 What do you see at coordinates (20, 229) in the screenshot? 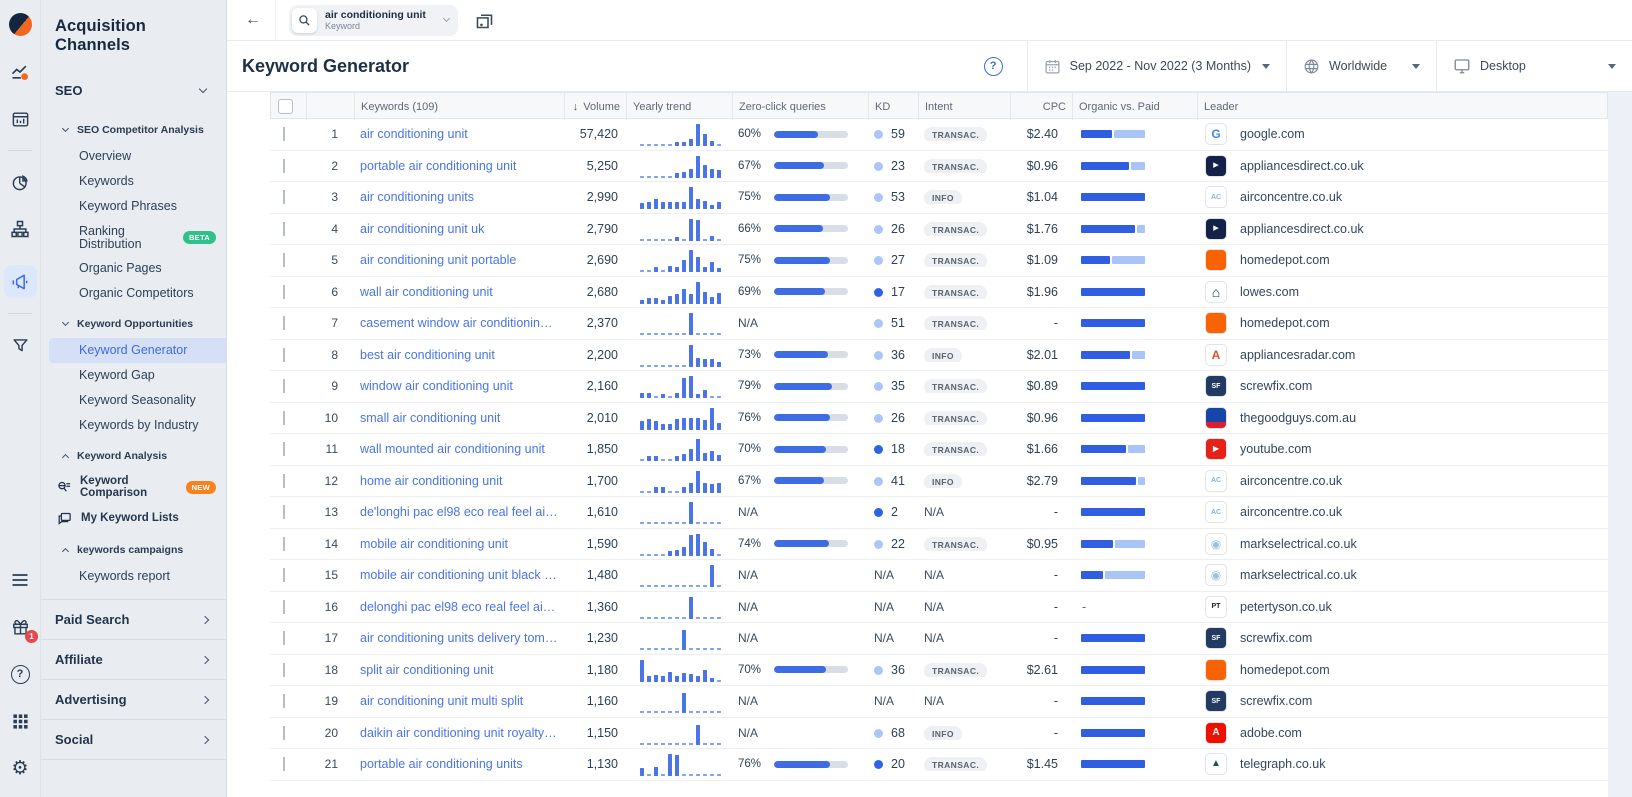
I see `sitemap-icon` at bounding box center [20, 229].